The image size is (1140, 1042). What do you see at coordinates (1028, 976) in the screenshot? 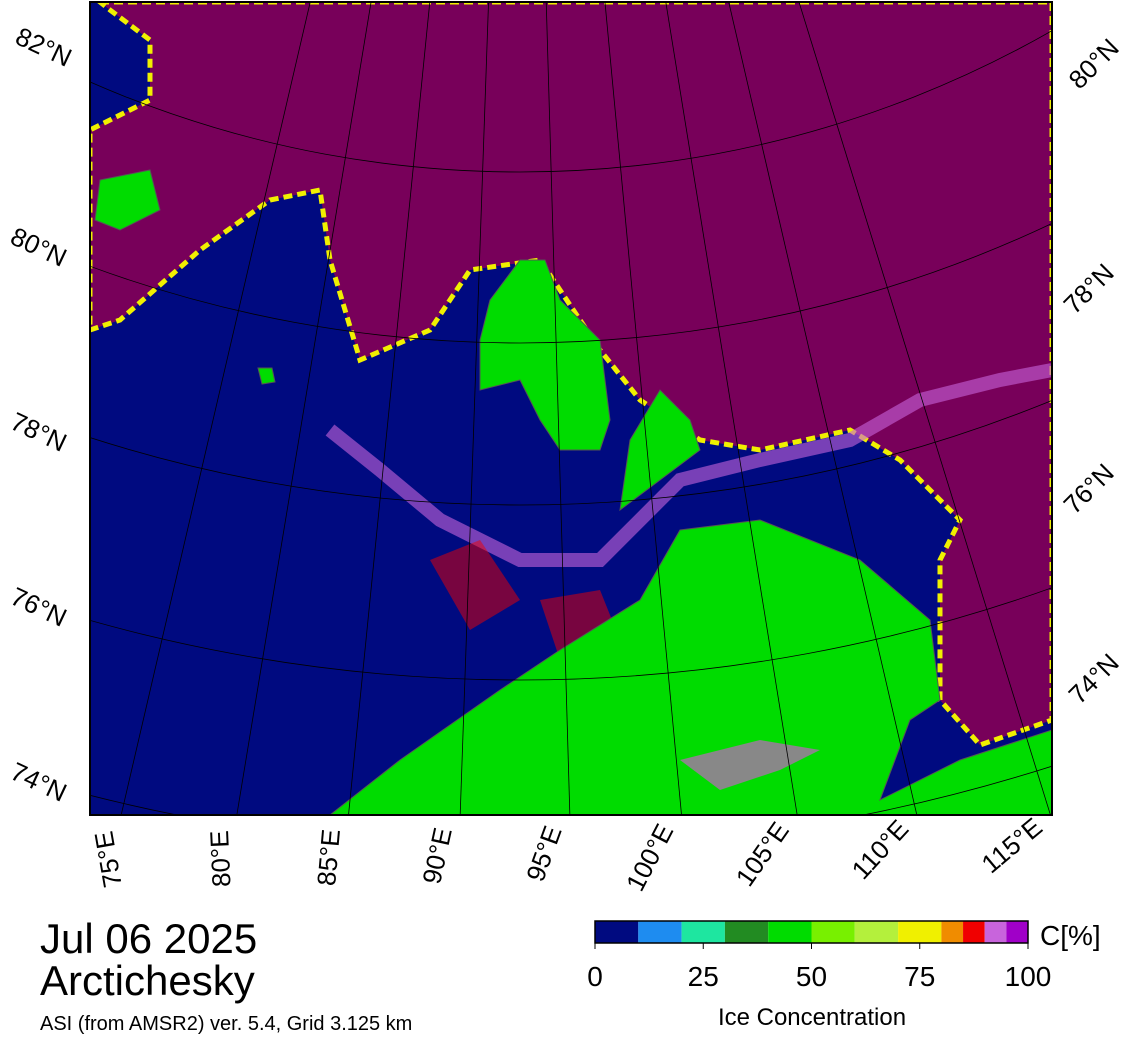
I see `colorbar-tick-label: 100` at bounding box center [1028, 976].